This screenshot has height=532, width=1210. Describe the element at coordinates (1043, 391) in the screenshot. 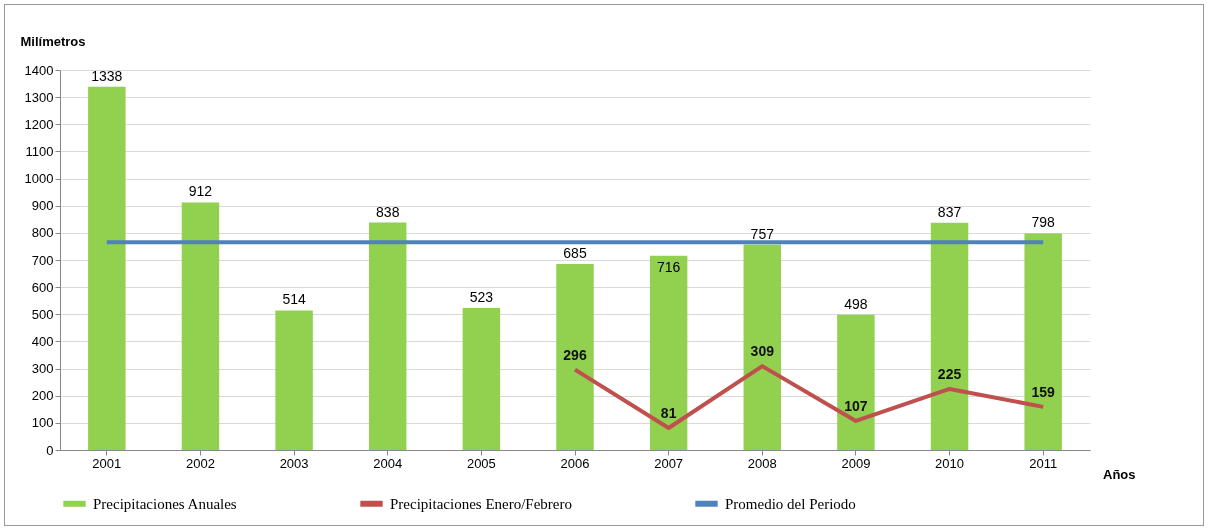

I see `data-label: 159` at that location.